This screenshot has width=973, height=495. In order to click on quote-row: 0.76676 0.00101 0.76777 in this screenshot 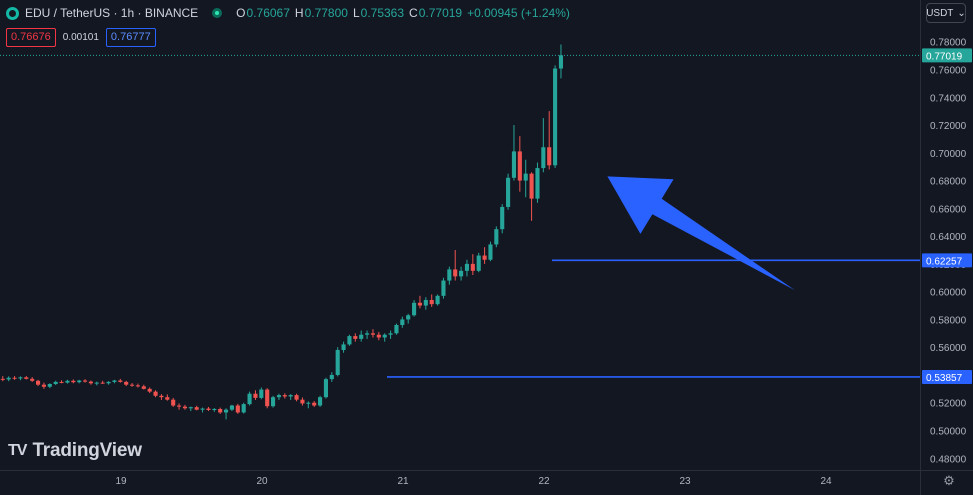, I will do `click(81, 37)`.